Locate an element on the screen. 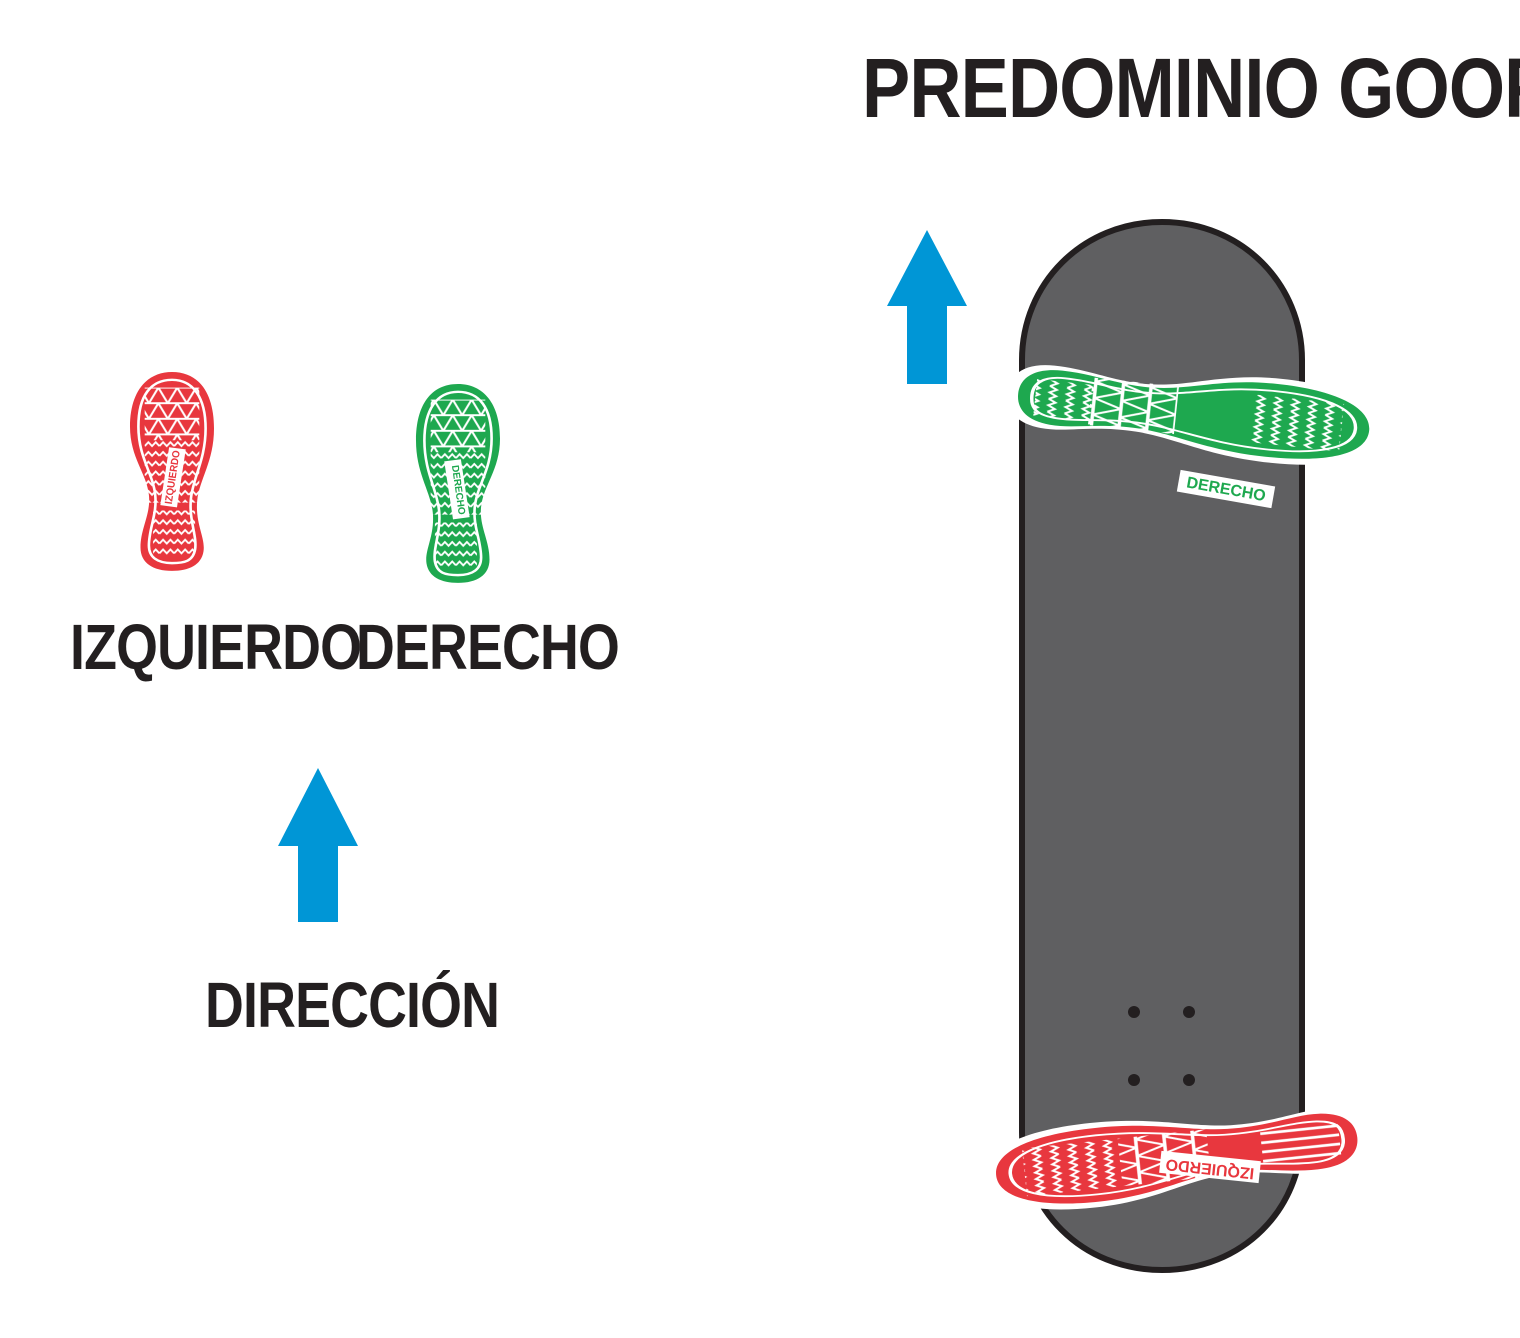 The image size is (1520, 1338). footprint-right-icon is located at coordinates (458, 483).